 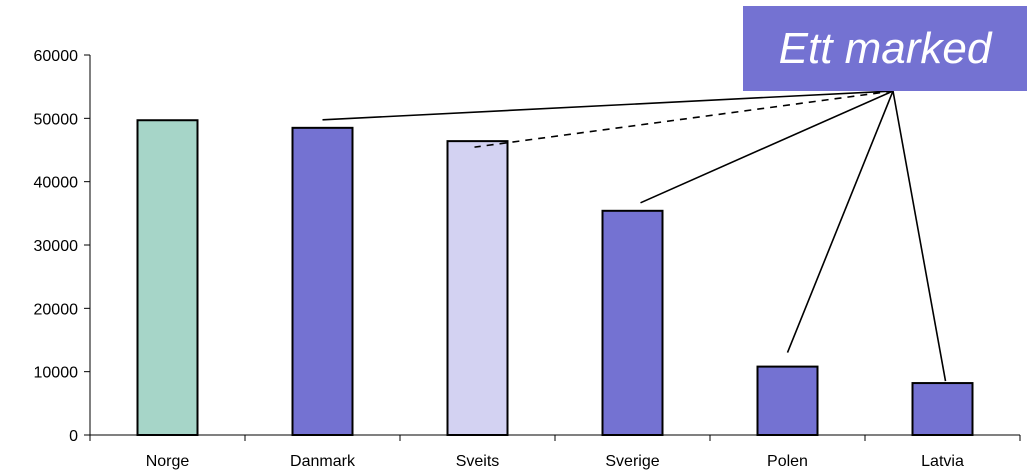 I want to click on category-label: Sveits, so click(x=478, y=461).